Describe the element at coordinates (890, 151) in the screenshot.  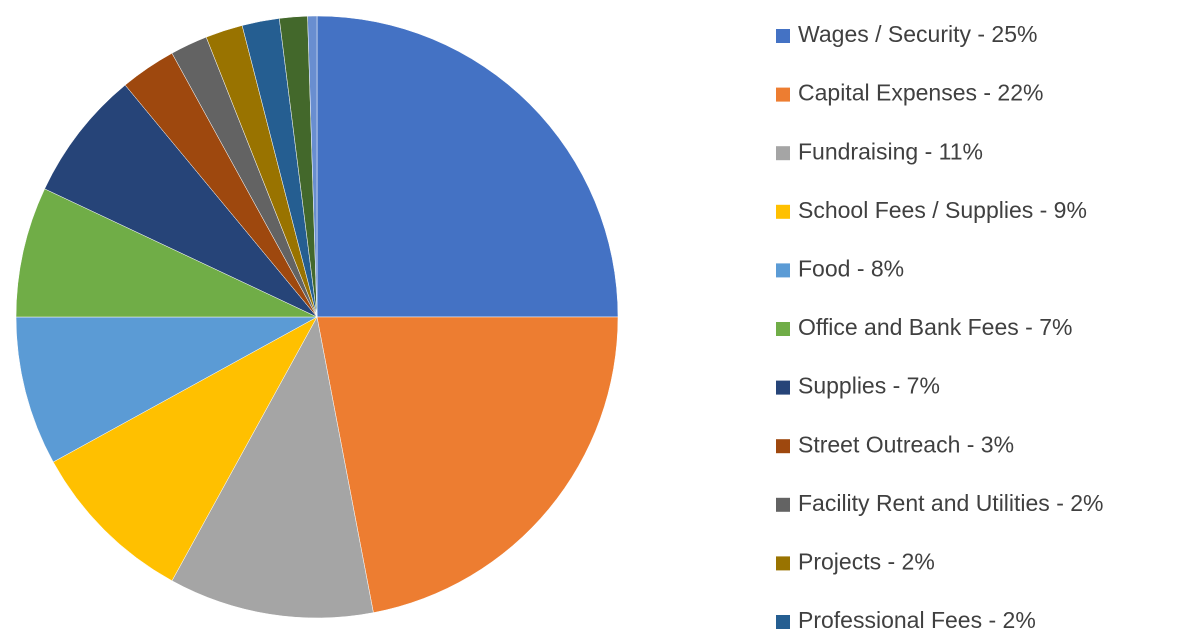
I see `legend-label: Fundraising - 11%` at that location.